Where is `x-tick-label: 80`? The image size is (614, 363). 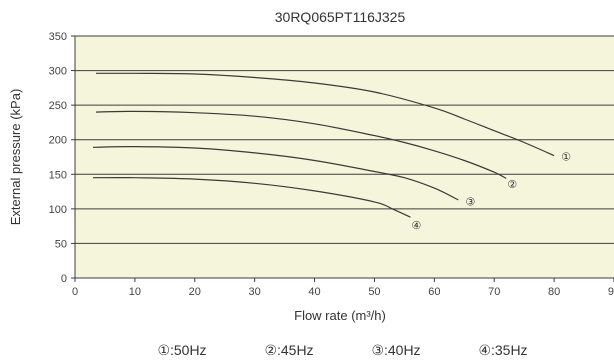 x-tick-label: 80 is located at coordinates (554, 292).